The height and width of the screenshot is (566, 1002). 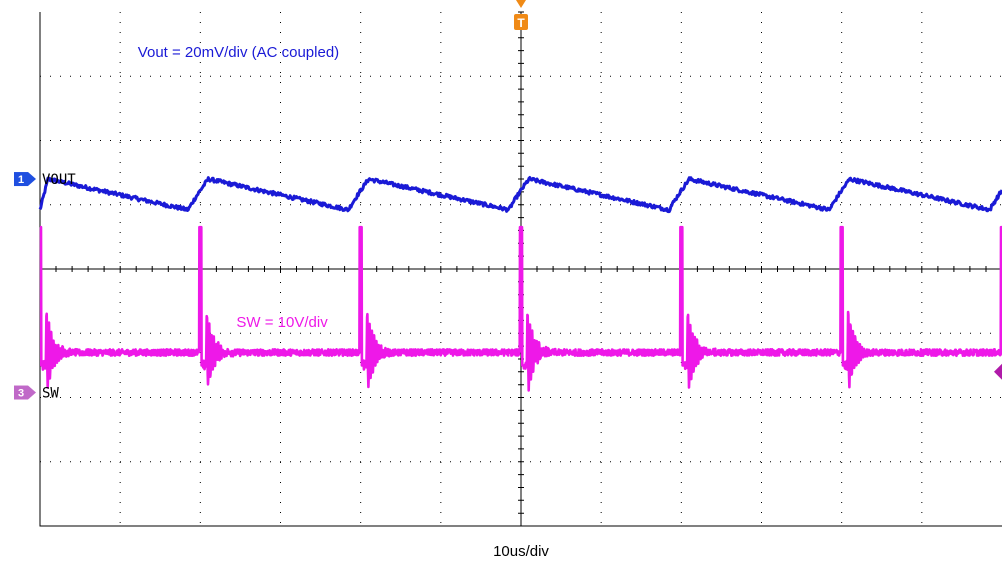 I want to click on trigger-tail, so click(x=521, y=4).